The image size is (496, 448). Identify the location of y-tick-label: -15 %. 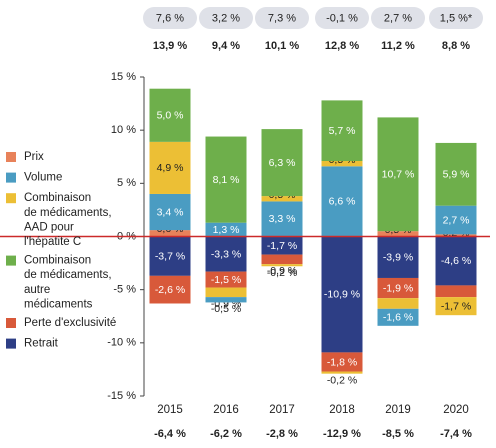
(121, 396).